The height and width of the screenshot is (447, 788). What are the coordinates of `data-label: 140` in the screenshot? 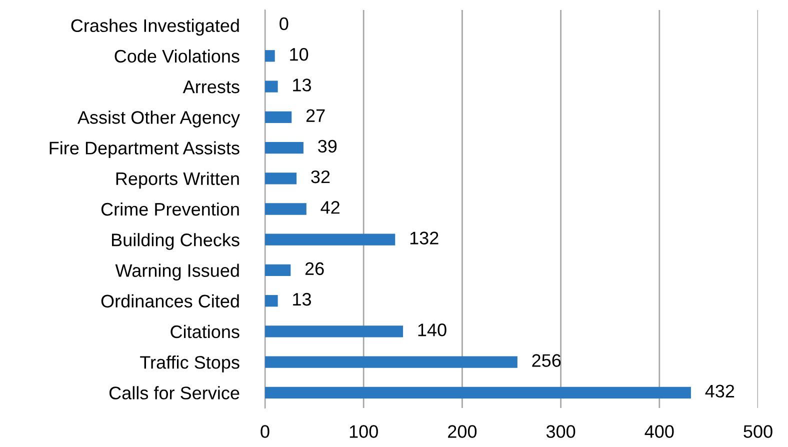 It's located at (432, 330).